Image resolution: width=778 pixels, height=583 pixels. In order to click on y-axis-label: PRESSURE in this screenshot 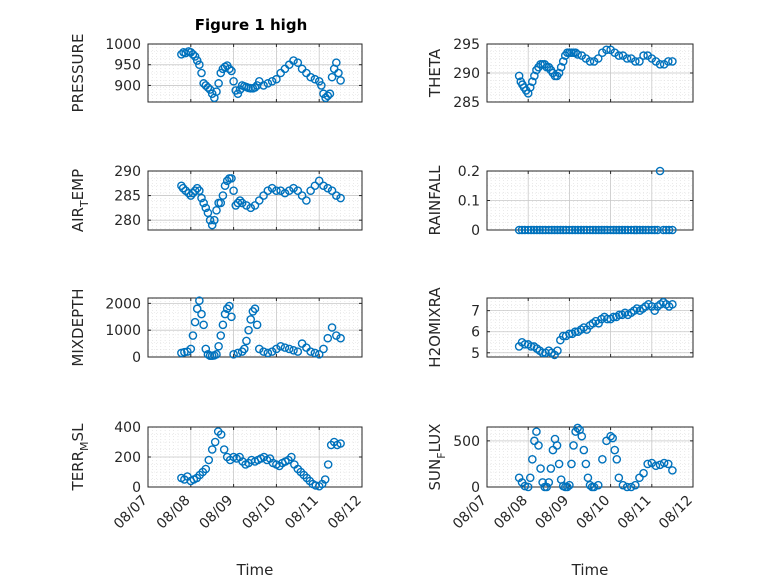, I will do `click(78, 73)`.